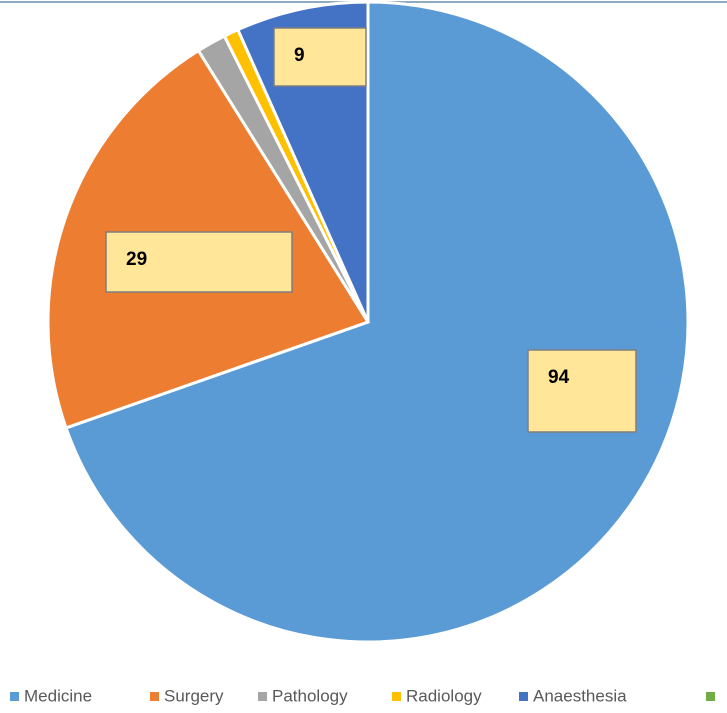 This screenshot has width=727, height=713. What do you see at coordinates (194, 695) in the screenshot?
I see `legend-label: Surgery` at bounding box center [194, 695].